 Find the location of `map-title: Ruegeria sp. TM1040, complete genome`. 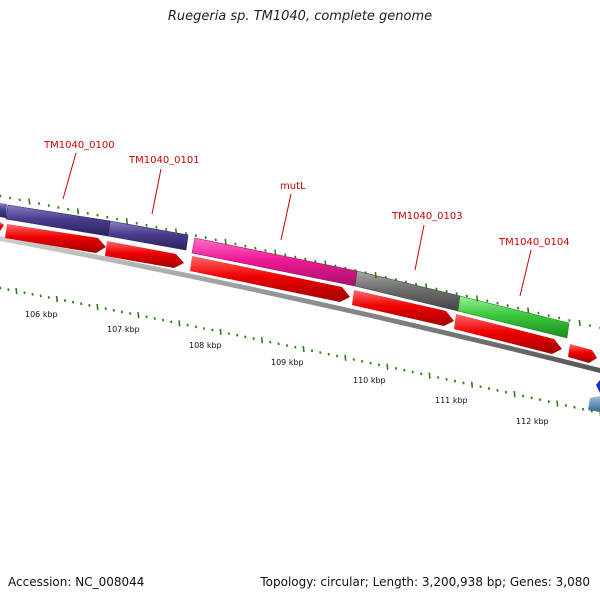

map-title: Ruegeria sp. TM1040, complete genome is located at coordinates (300, 16).